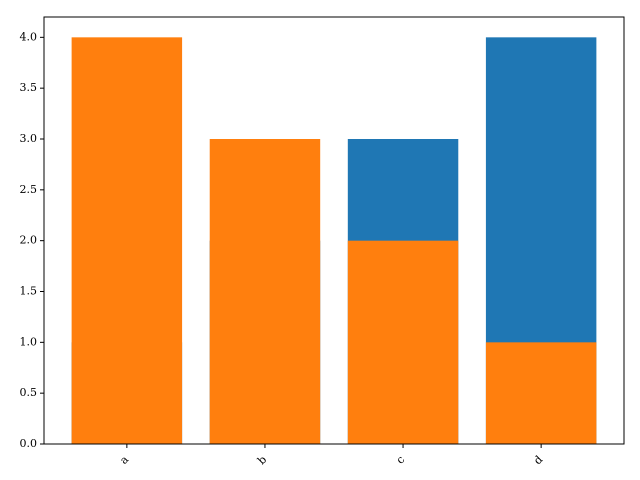 Image resolution: width=640 pixels, height=480 pixels. Describe the element at coordinates (124, 460) in the screenshot. I see `x-tick-label: a` at that location.